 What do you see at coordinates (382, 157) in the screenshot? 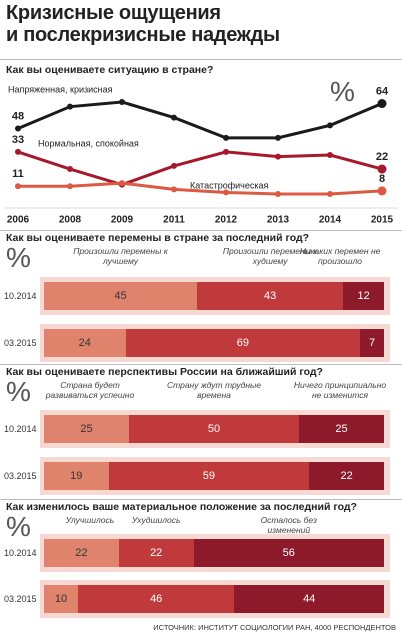
I see `data-label: 22` at bounding box center [382, 157].